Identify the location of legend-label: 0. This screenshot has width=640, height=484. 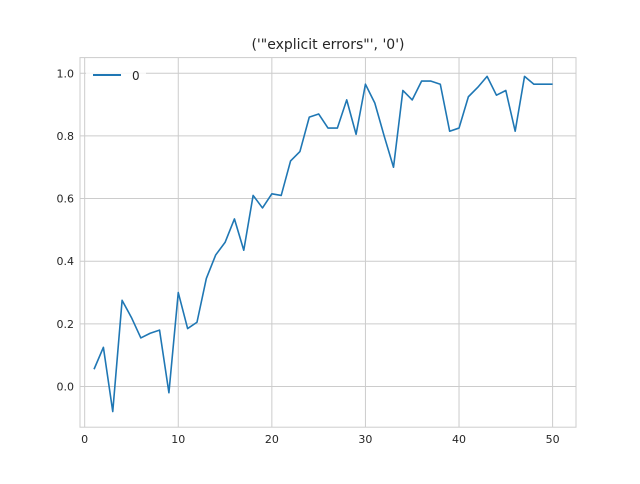
(136, 76).